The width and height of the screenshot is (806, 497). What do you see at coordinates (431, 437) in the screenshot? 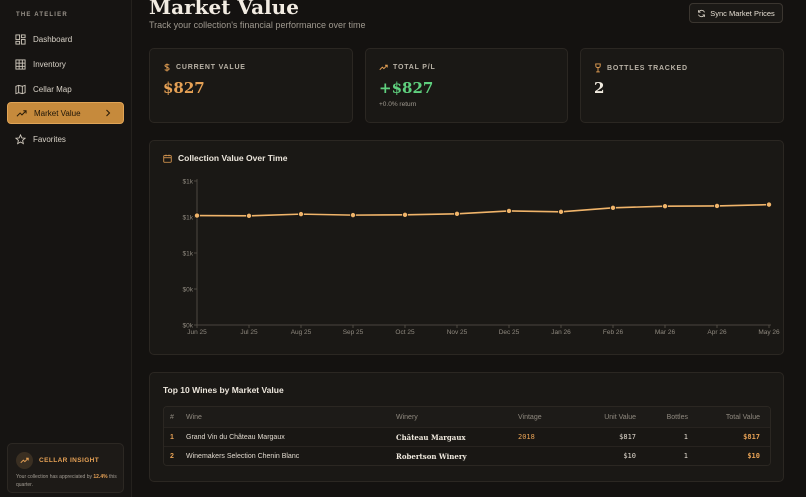
I see `cell-winery: Château Margaux` at bounding box center [431, 437].